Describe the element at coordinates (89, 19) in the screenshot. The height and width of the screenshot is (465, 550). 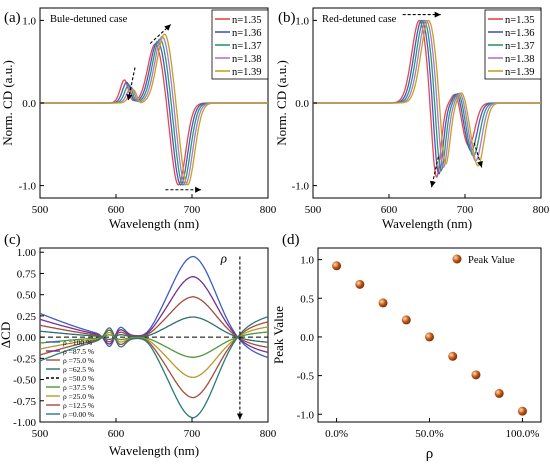
I see `panel-a-annotation: Bule-detuned case` at that location.